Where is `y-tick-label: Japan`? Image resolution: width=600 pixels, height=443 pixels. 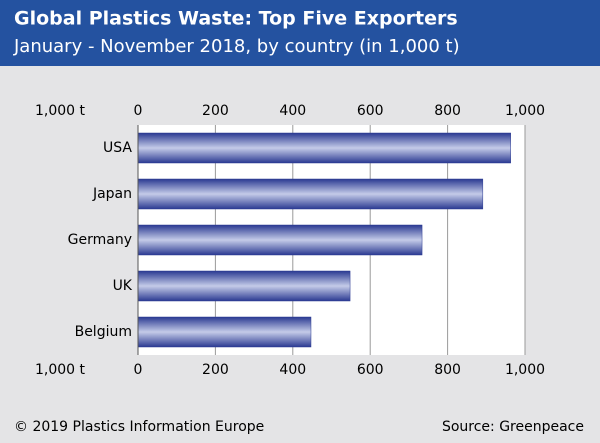
y-tick-label: Japan is located at coordinates (112, 194).